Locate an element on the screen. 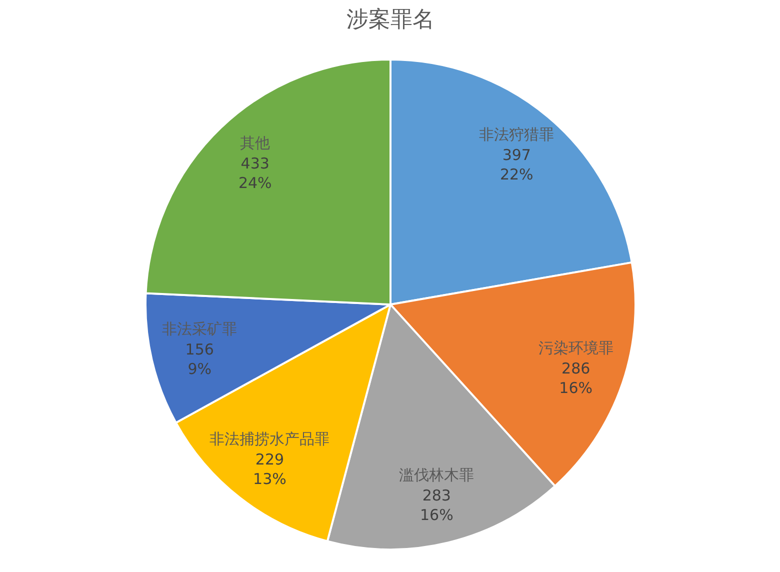 The width and height of the screenshot is (780, 572). chart-title: 涉案罪名 is located at coordinates (390, 20).